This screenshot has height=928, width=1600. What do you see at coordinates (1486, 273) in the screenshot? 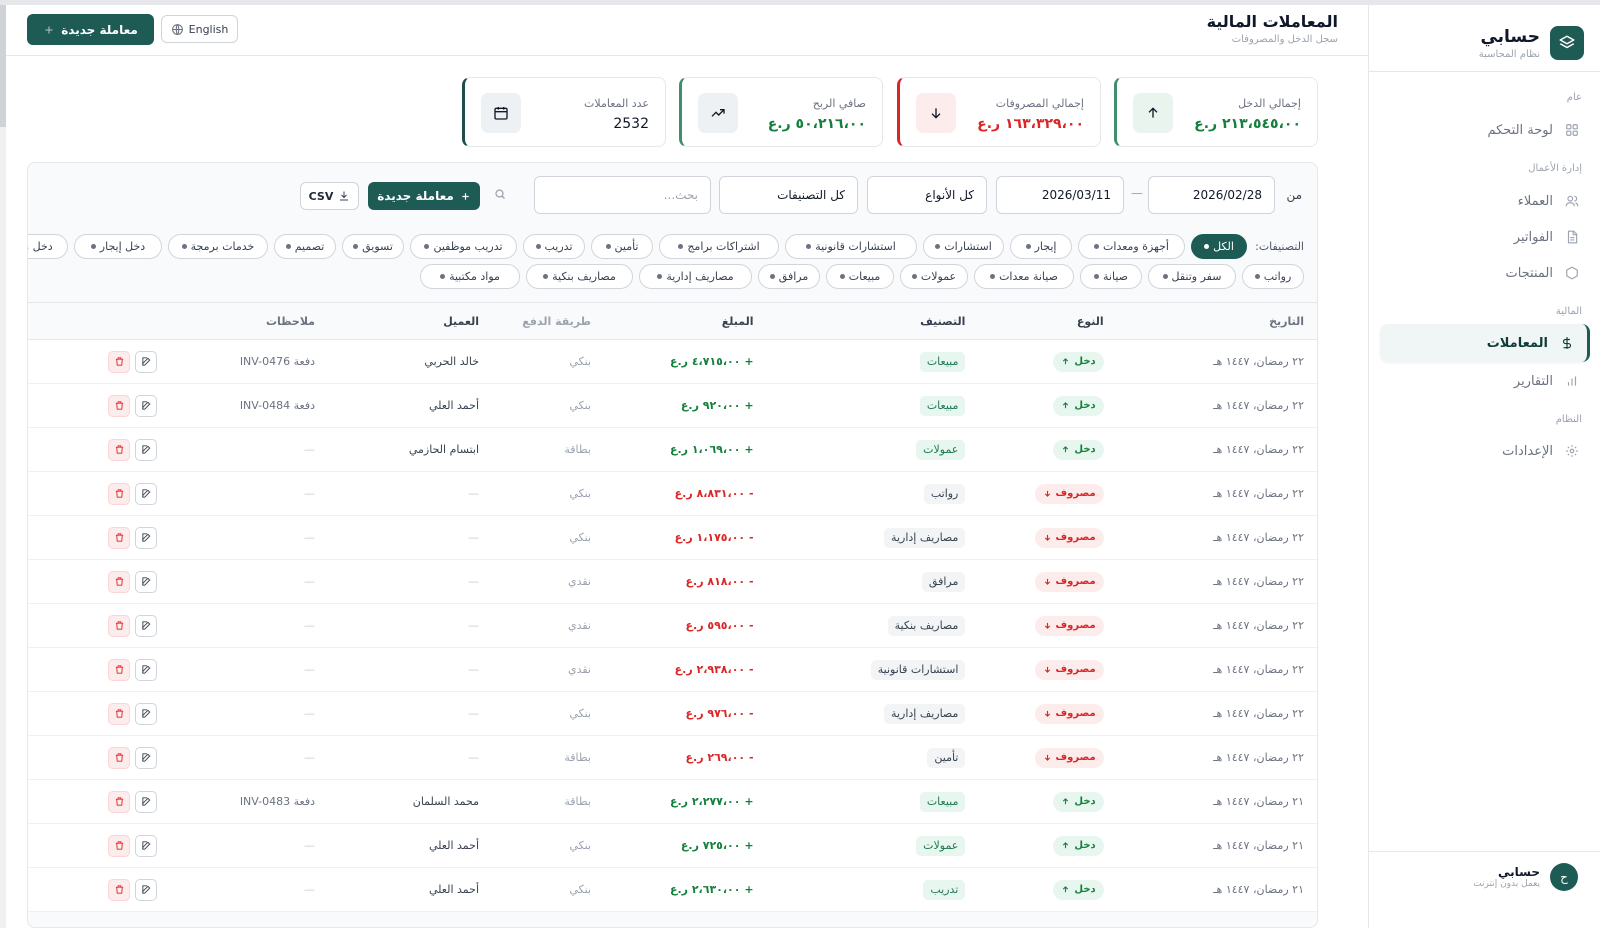
I see `sidebar-item-products: المنتجات` at bounding box center [1486, 273].